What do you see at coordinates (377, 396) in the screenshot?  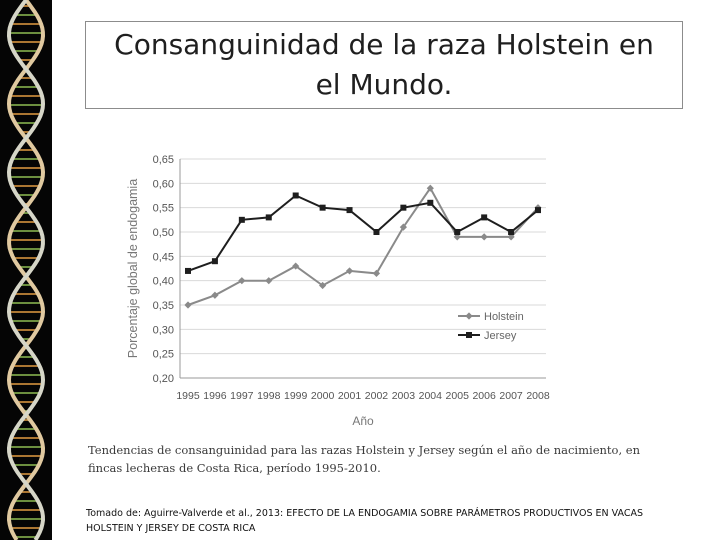 I see `x-tick-label: 2002` at bounding box center [377, 396].